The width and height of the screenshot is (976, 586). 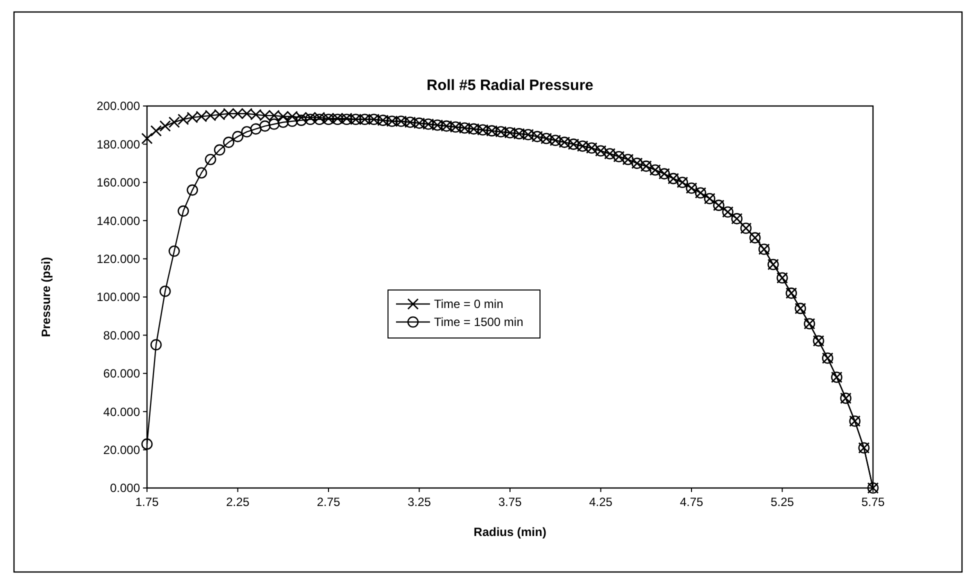 What do you see at coordinates (121, 411) in the screenshot?
I see `y-tick-label: 40.000` at bounding box center [121, 411].